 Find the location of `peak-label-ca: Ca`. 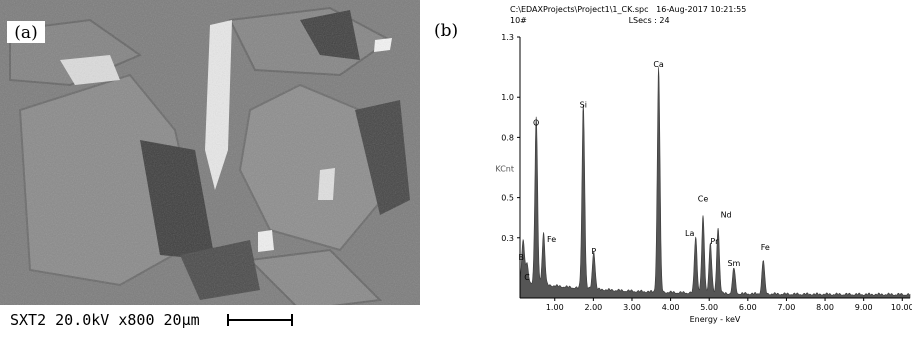

peak-label-ca: Ca is located at coordinates (658, 64).